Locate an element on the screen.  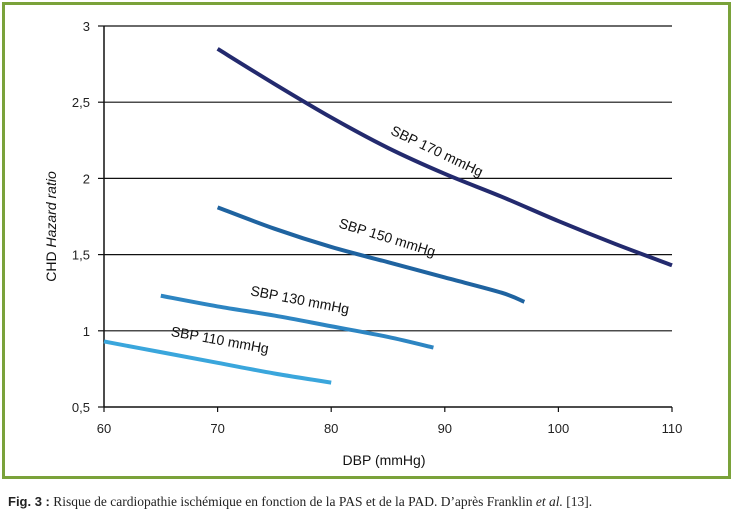
x-axis-title: DBP (mmHg) is located at coordinates (384, 460).